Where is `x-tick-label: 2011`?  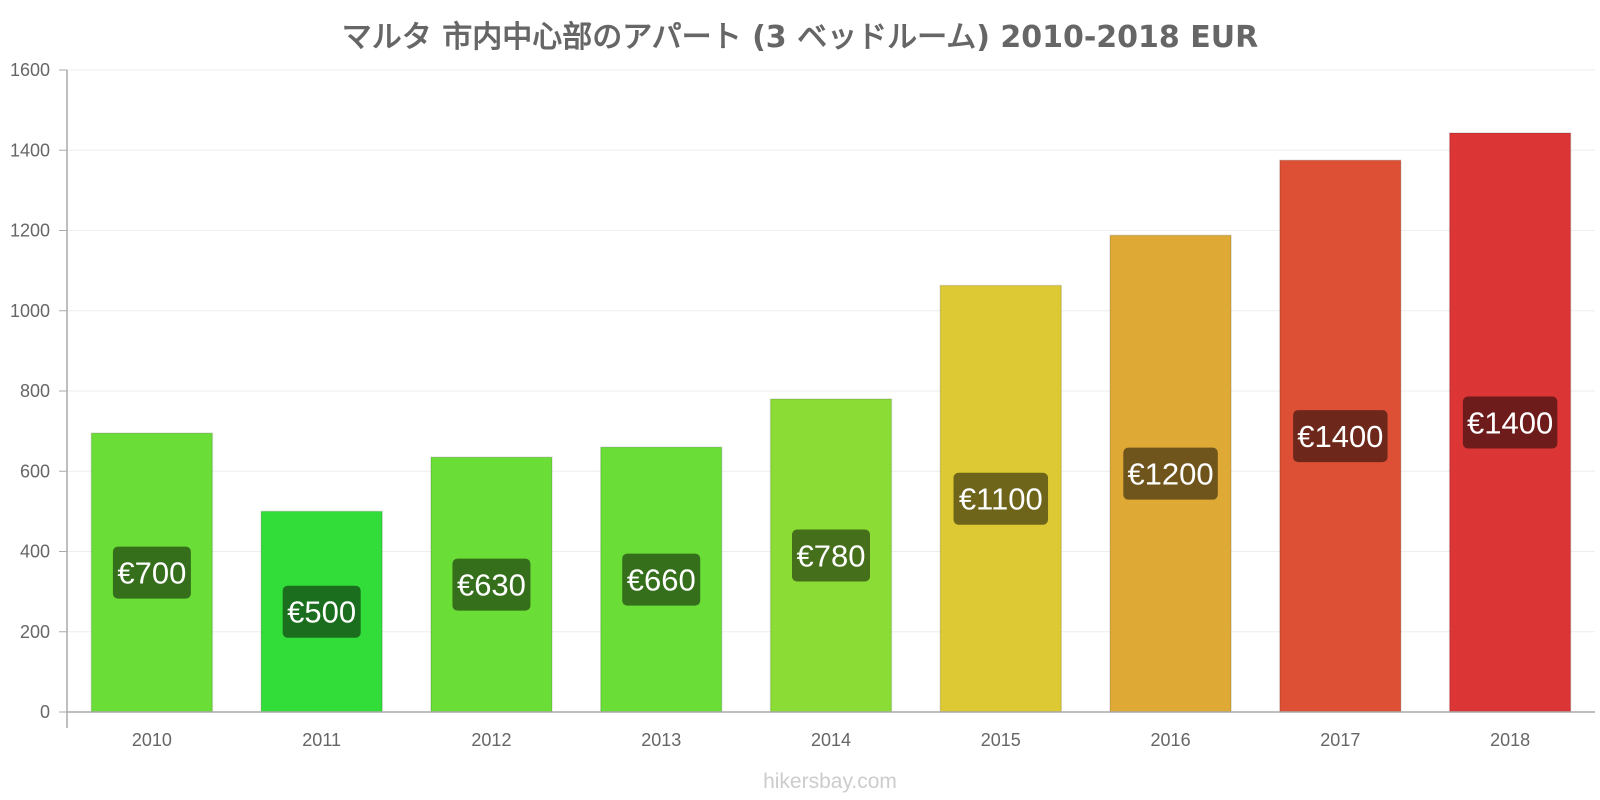 x-tick-label: 2011 is located at coordinates (321, 740).